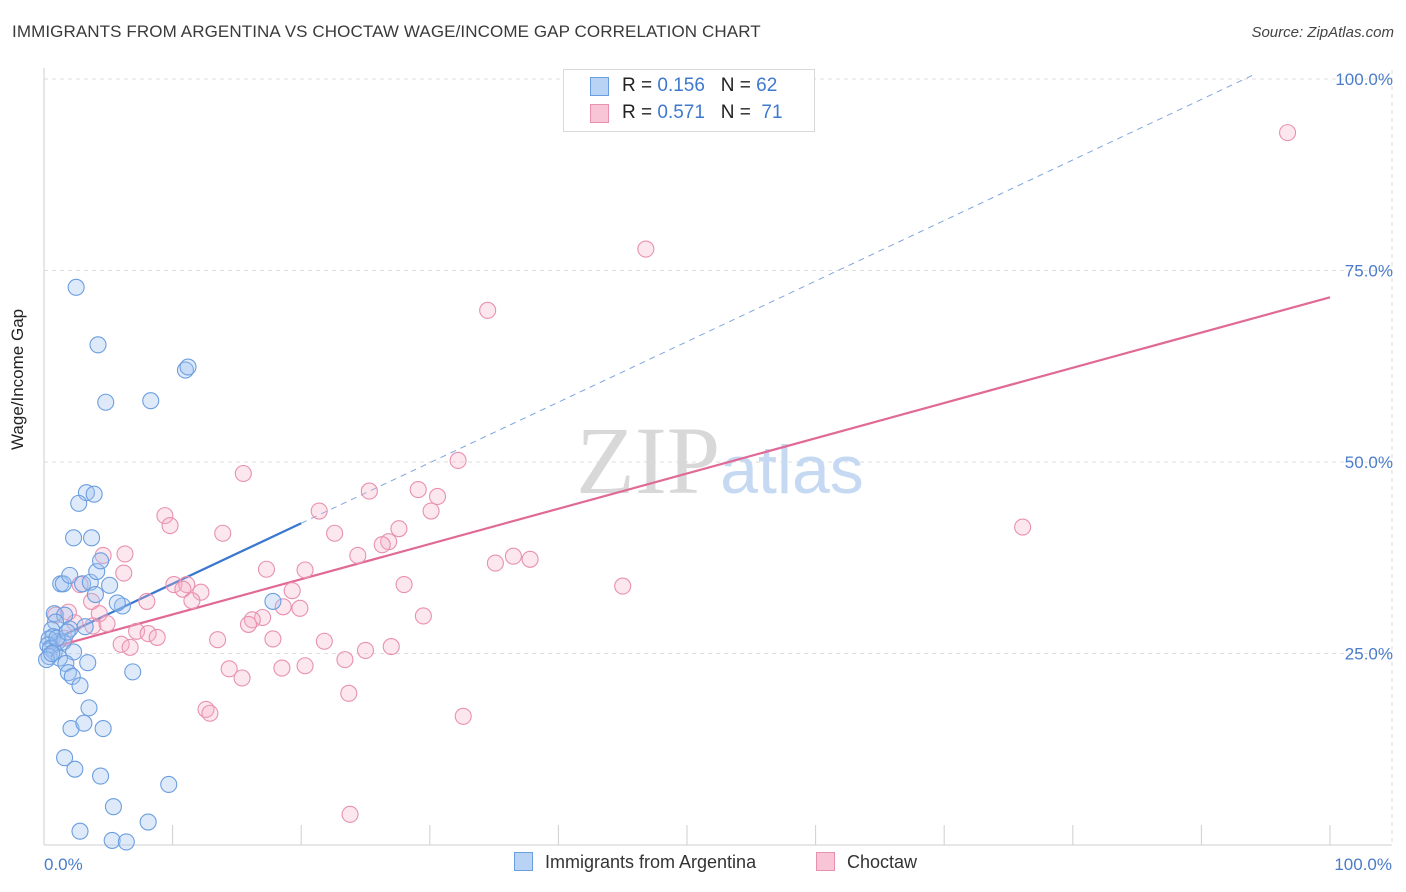 The image size is (1406, 892). I want to click on bottom-legend-argentina: Immigrants from Argentina, so click(635, 862).